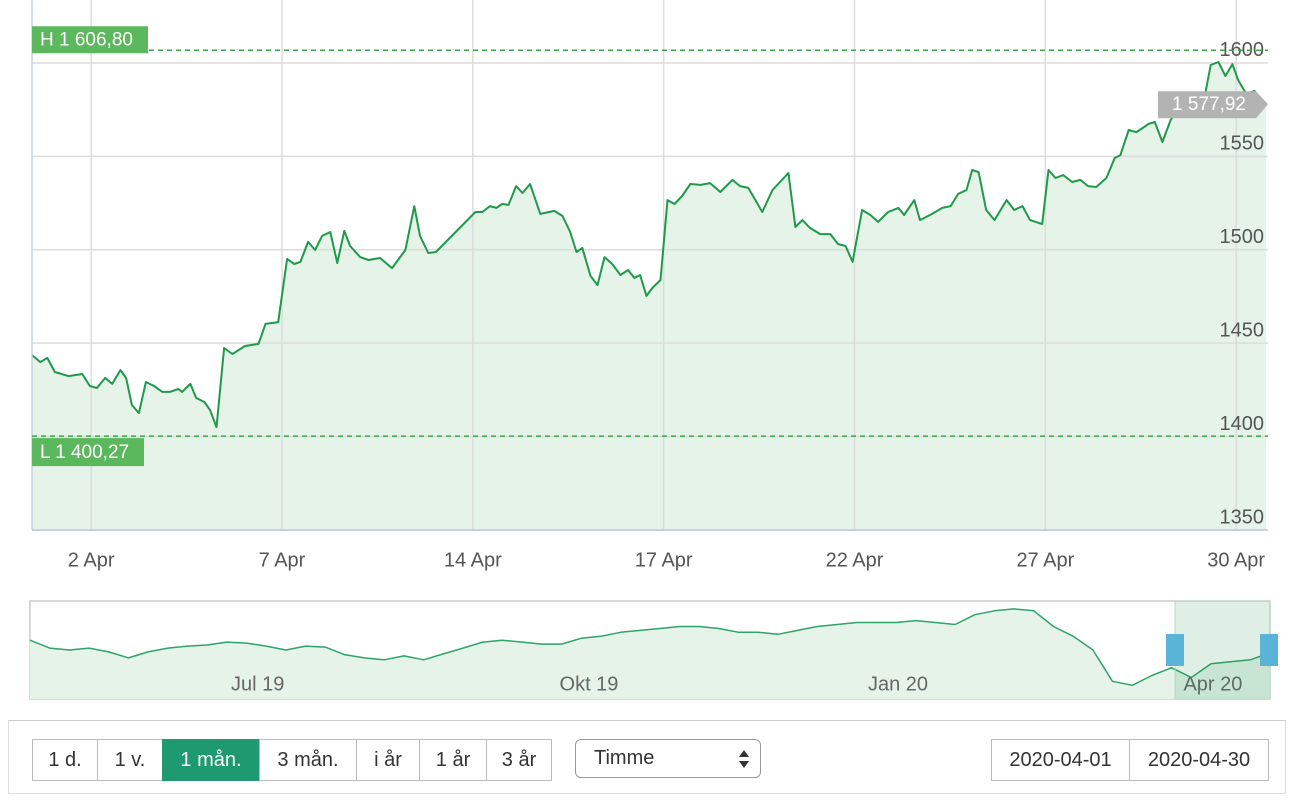 This screenshot has width=1296, height=804. Describe the element at coordinates (650, 647) in the screenshot. I see `price-line` at that location.